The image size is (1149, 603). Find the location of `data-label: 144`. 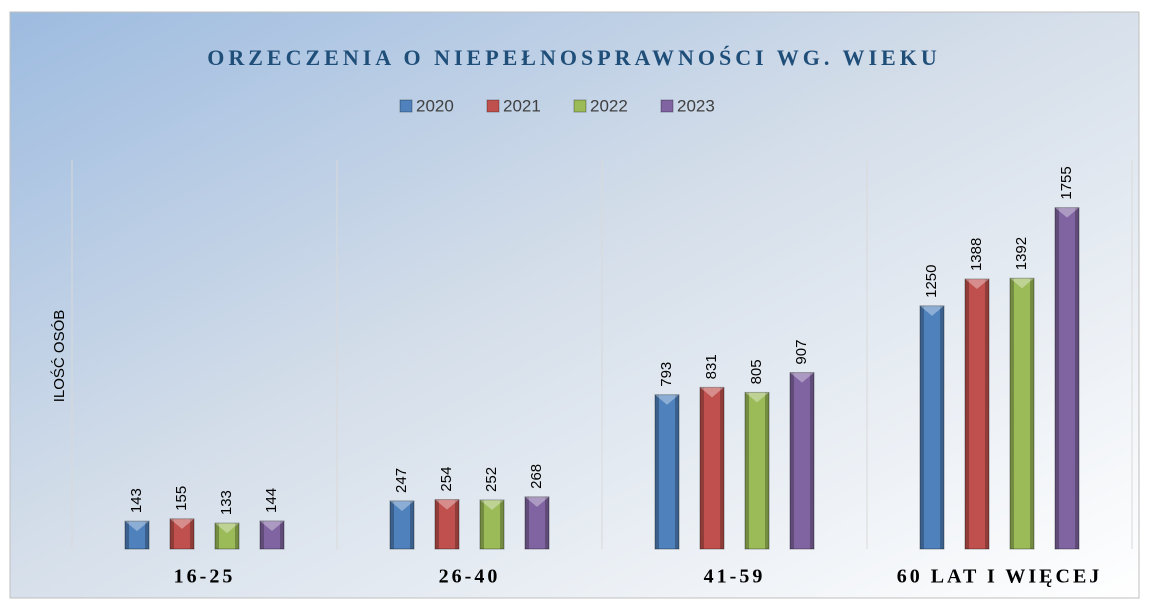

data-label: 144 is located at coordinates (271, 500).